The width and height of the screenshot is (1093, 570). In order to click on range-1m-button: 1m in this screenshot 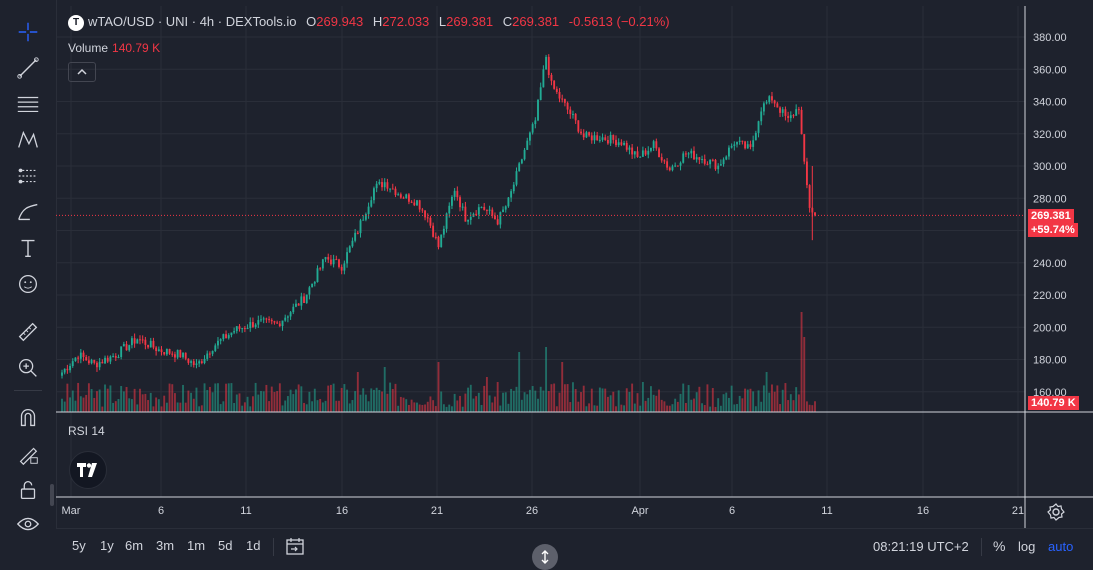, I will do `click(196, 545)`.